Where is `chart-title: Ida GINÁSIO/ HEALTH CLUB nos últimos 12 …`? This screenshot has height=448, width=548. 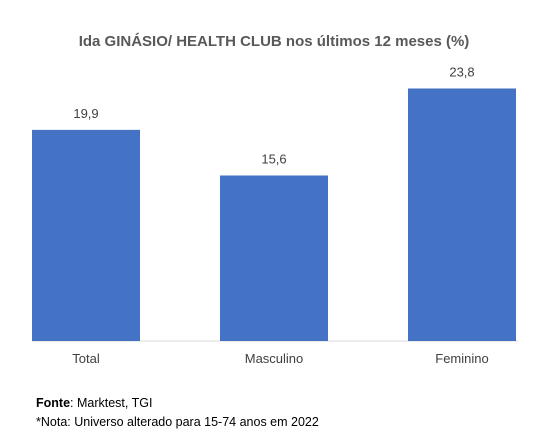
chart-title: Ida GINÁSIO/ HEALTH CLUB nos últimos 12 … is located at coordinates (274, 41).